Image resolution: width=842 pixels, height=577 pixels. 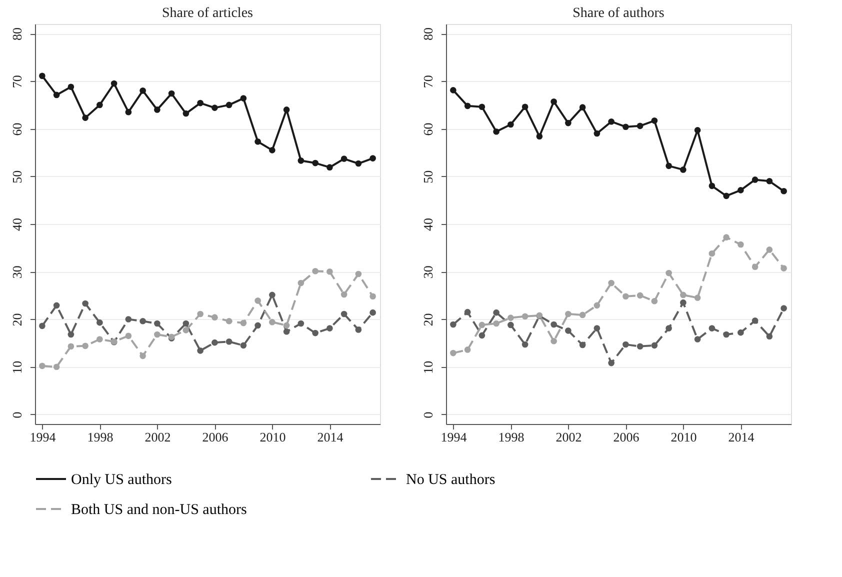 What do you see at coordinates (17, 367) in the screenshot?
I see `y-tick-label: 10` at bounding box center [17, 367].